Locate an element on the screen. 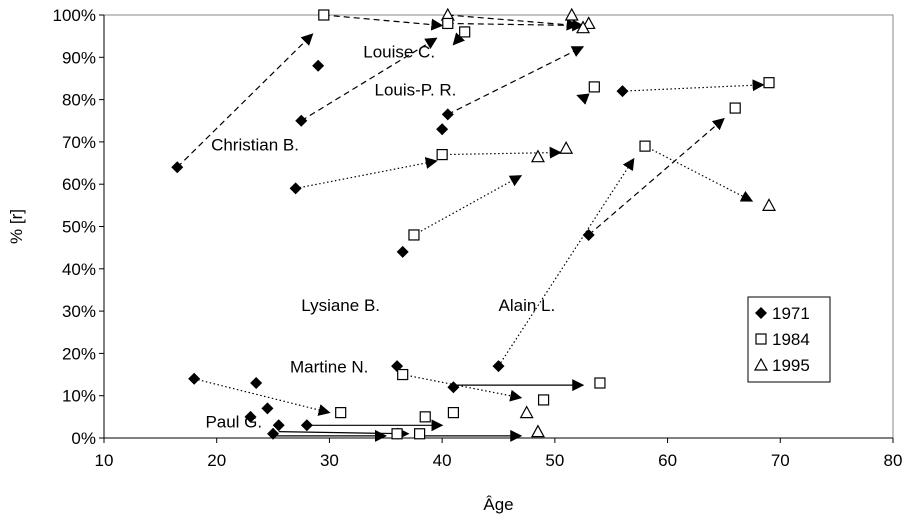 The height and width of the screenshot is (516, 916). y-tick-label: 0% is located at coordinates (83, 438).